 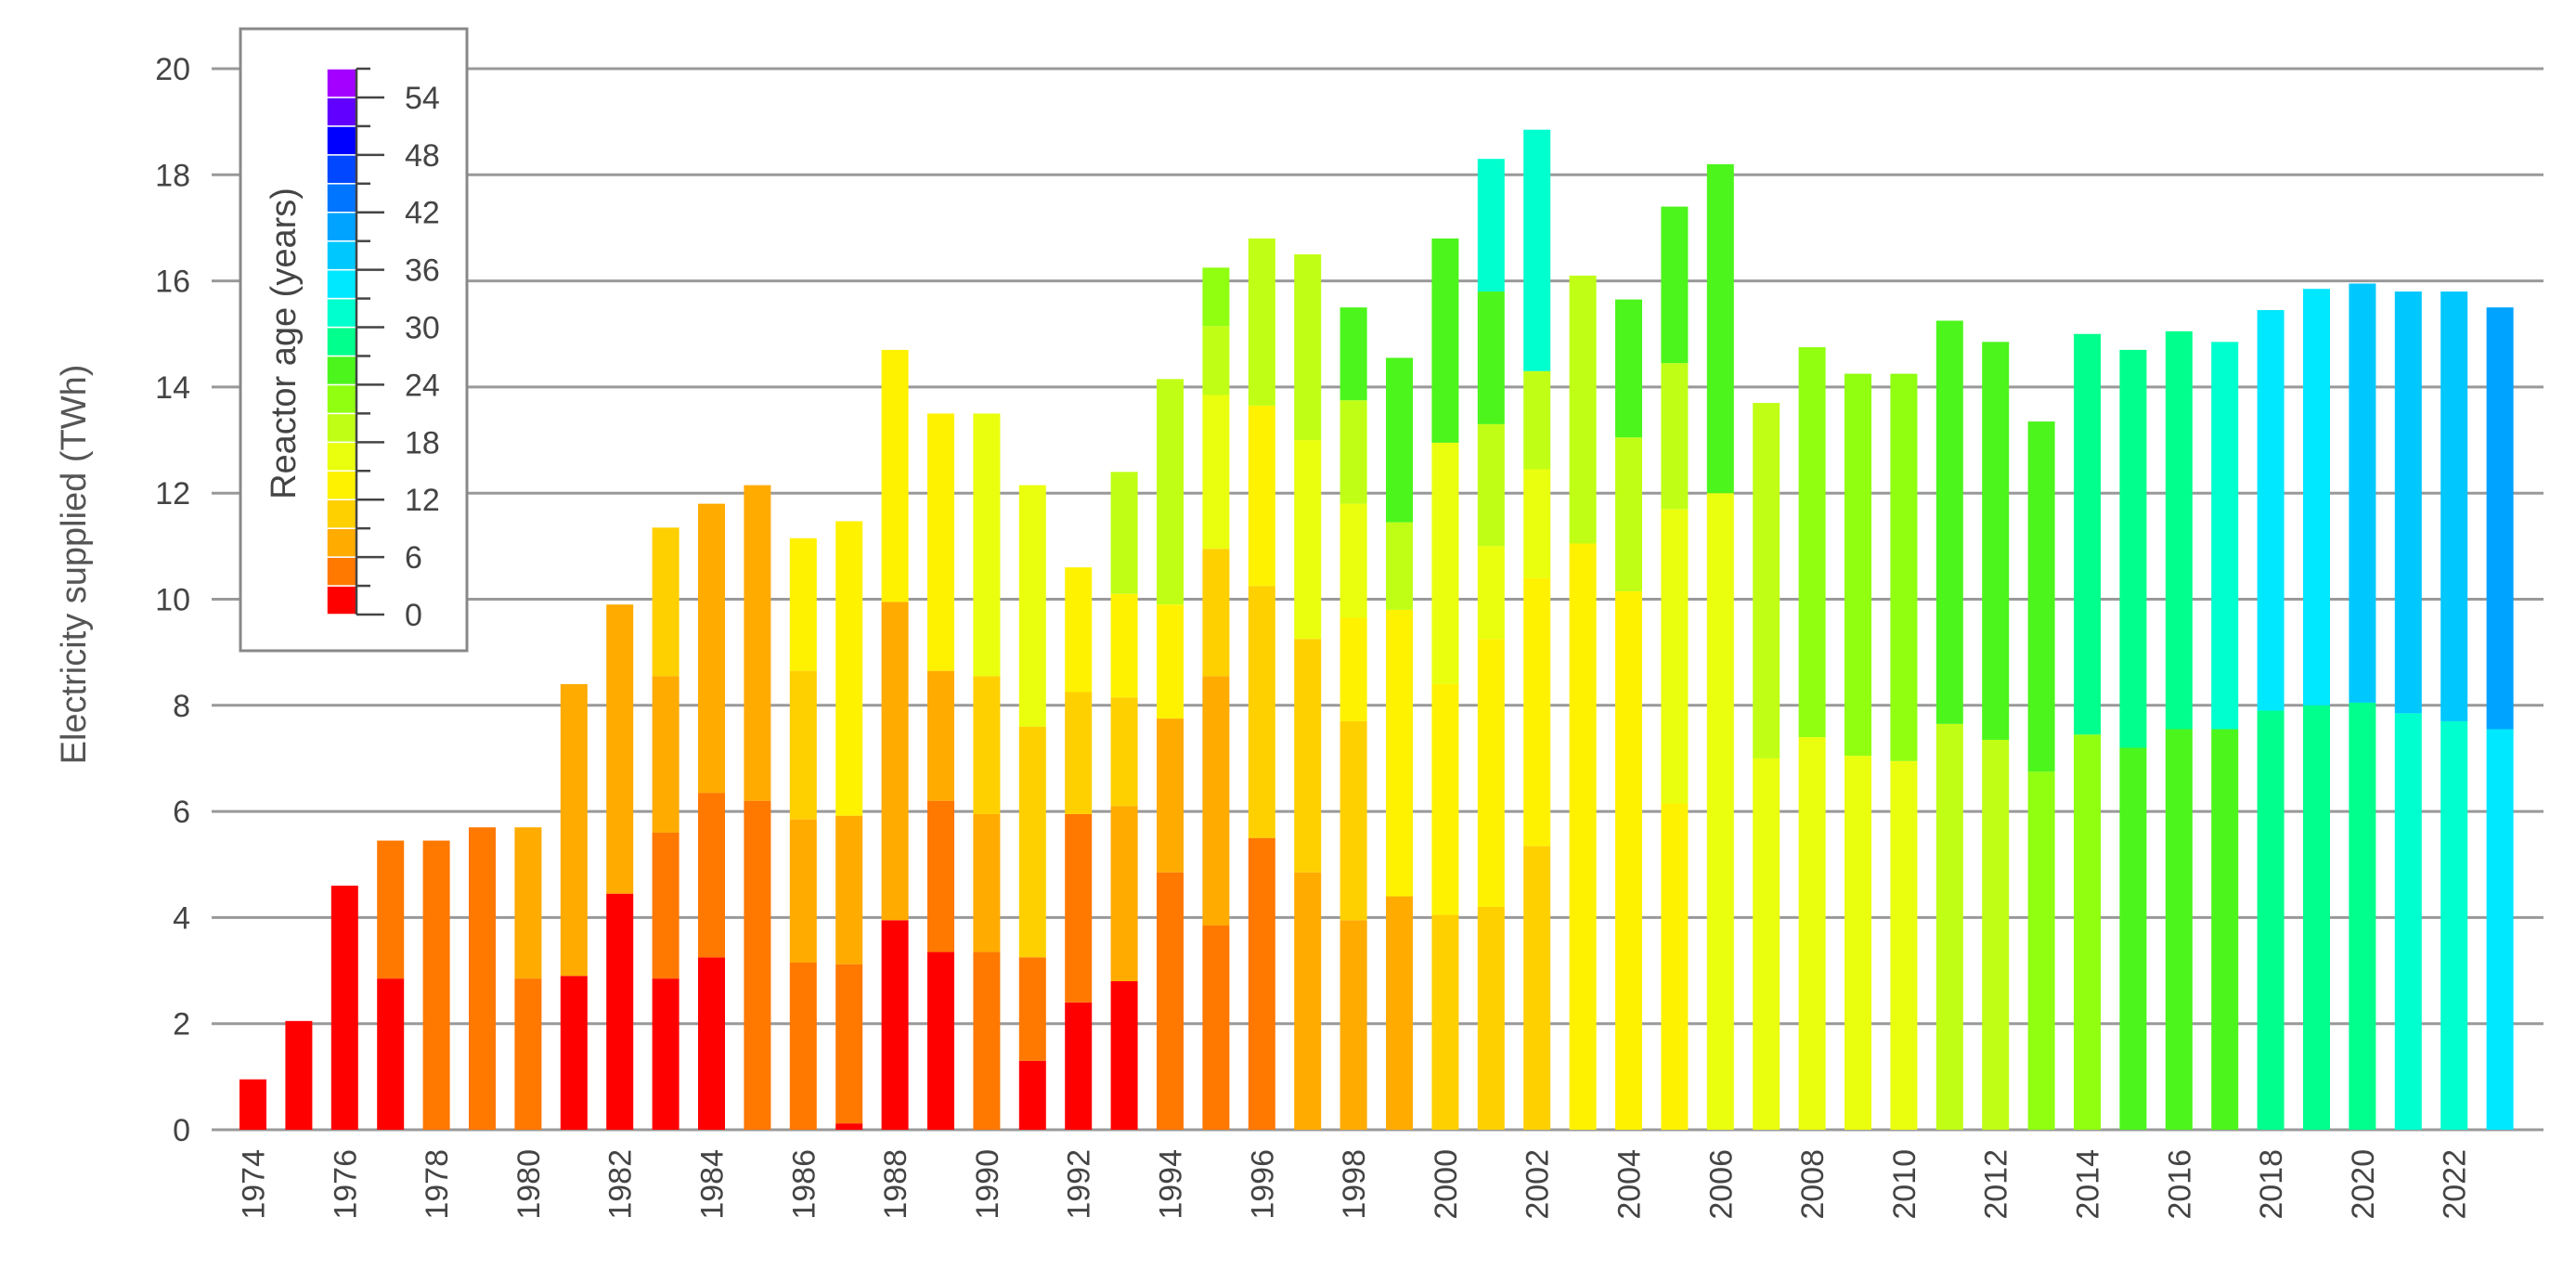 I want to click on legend-tick-label: 36, so click(x=422, y=271).